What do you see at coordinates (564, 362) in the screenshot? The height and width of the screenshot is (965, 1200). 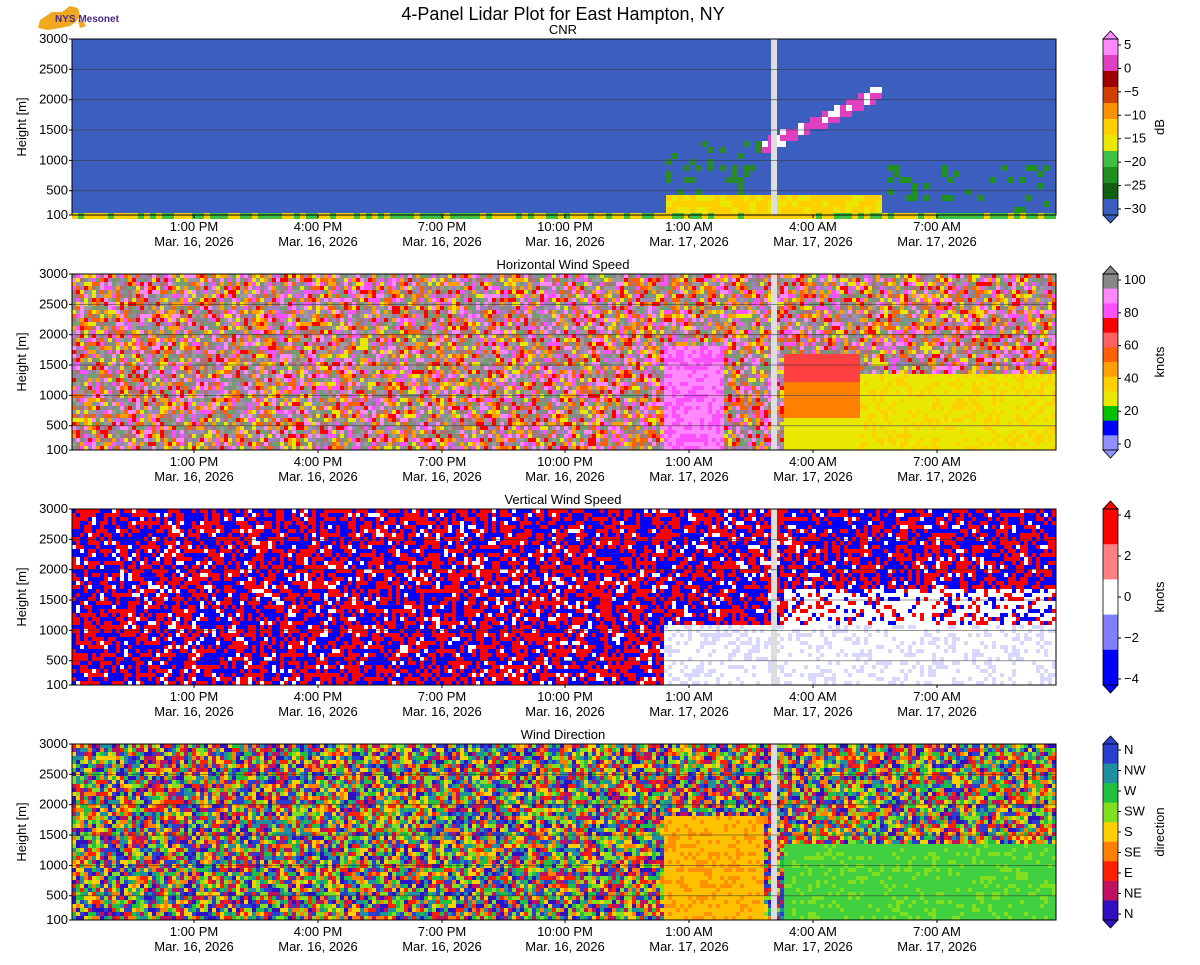 I see `heatmap-cells` at bounding box center [564, 362].